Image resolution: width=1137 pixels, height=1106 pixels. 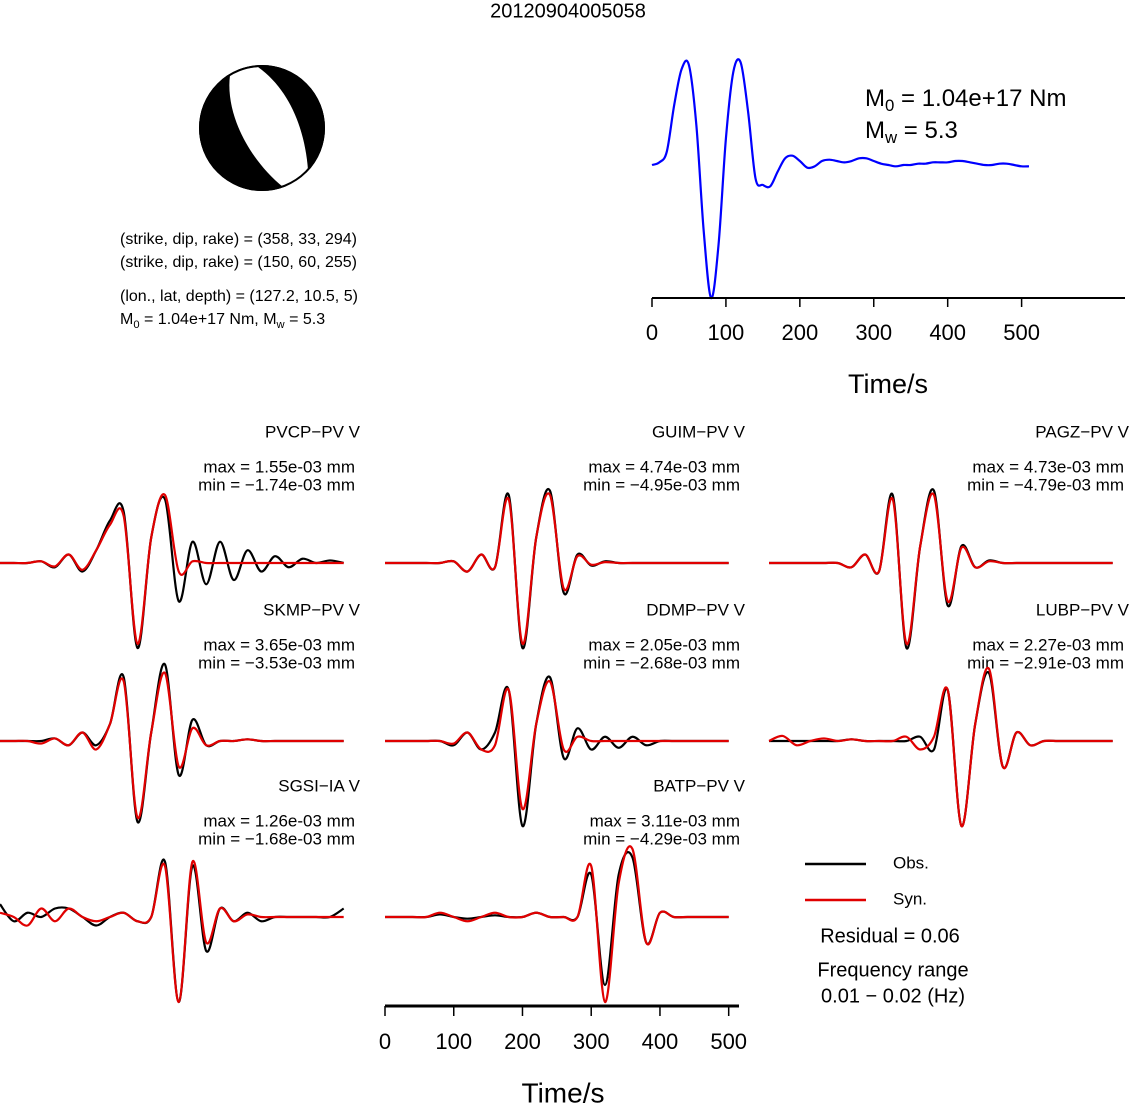 What do you see at coordinates (664, 466) in the screenshot?
I see `max-label: max = 4.74e-03 mm` at bounding box center [664, 466].